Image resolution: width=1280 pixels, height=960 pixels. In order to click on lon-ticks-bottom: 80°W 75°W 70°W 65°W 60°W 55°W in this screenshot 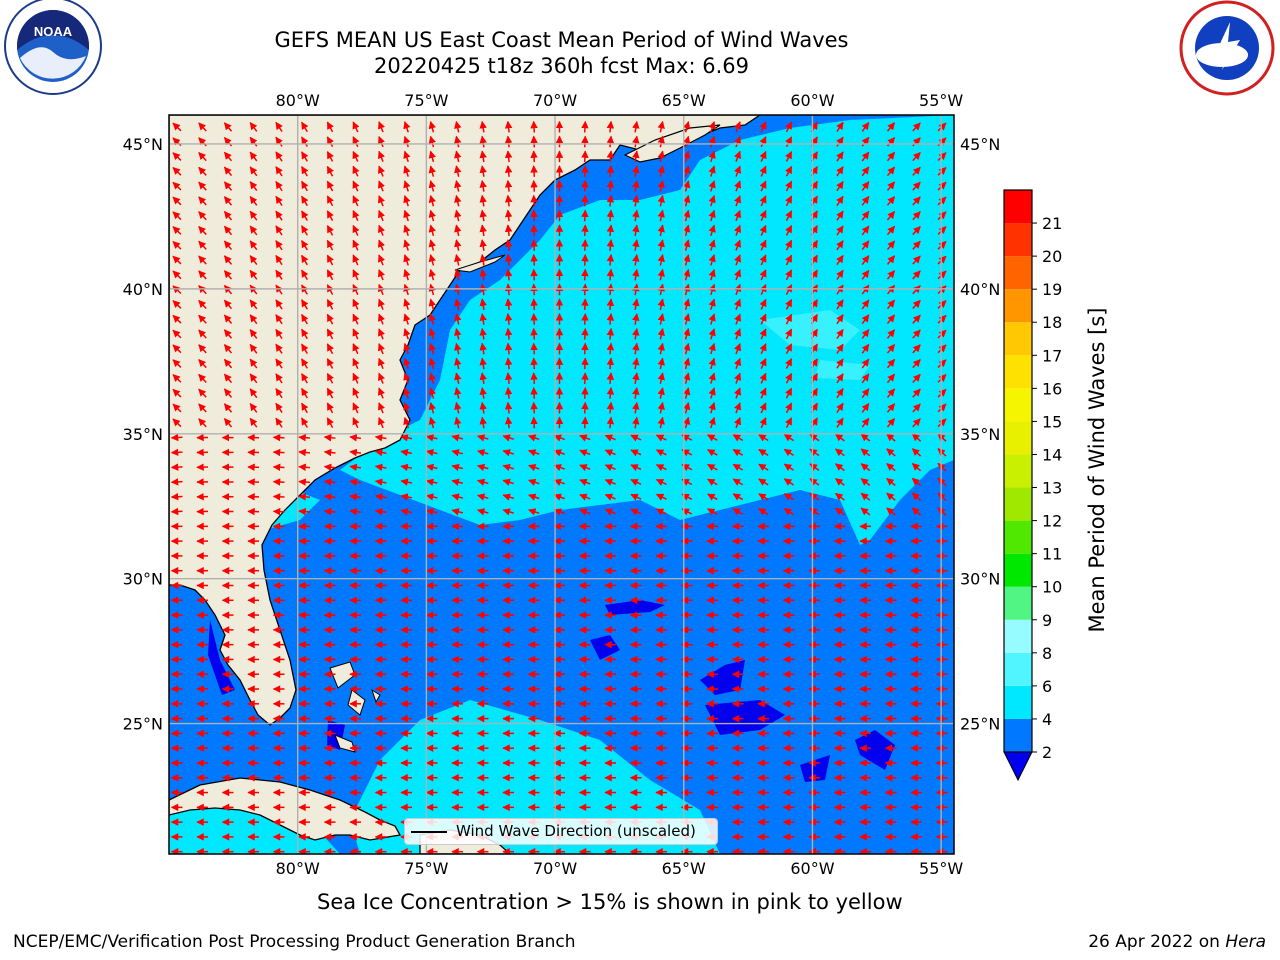, I will do `click(620, 868)`.